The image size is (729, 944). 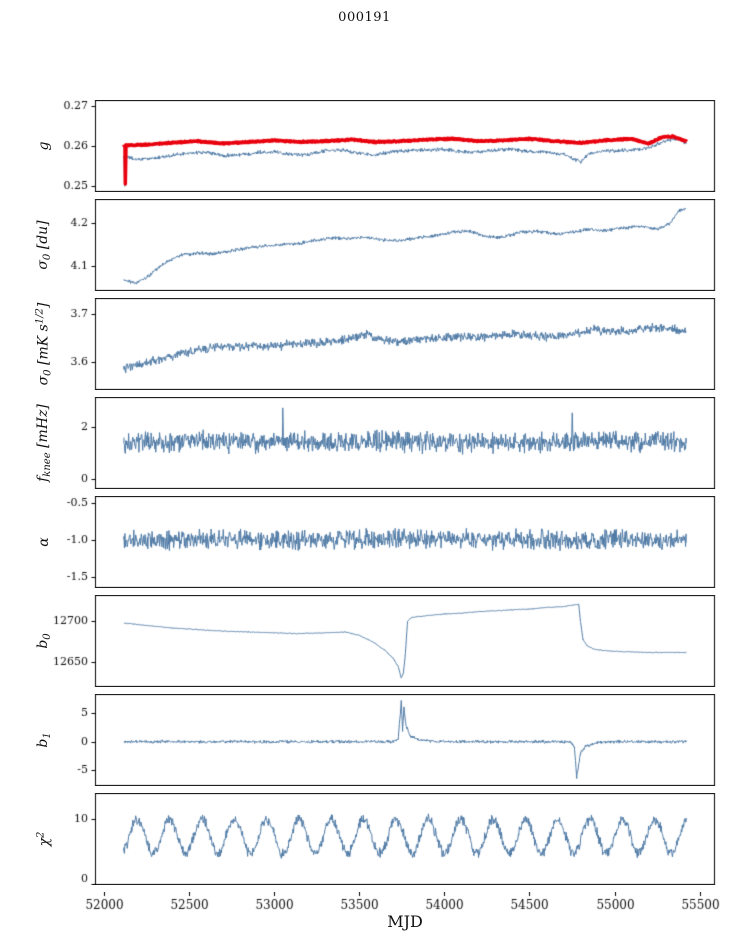 I want to click on y-axis-label-alpha: α, so click(x=44, y=542).